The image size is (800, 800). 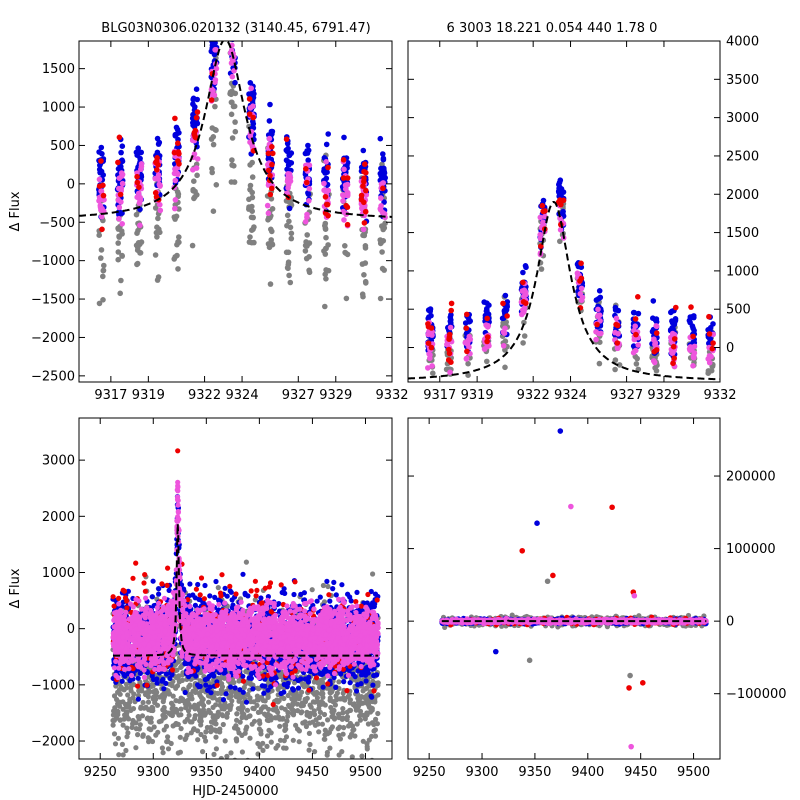 I want to click on x-tick-label: 9317, so click(x=439, y=395).